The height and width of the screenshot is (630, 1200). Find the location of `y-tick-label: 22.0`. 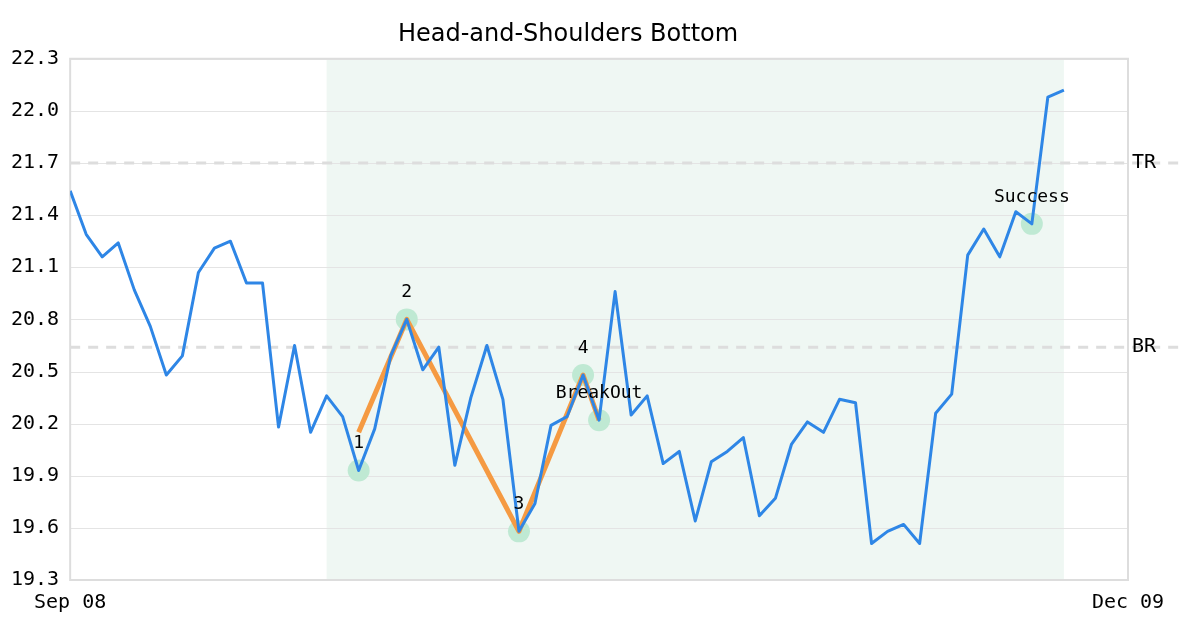

y-tick-label: 22.0 is located at coordinates (35, 109).